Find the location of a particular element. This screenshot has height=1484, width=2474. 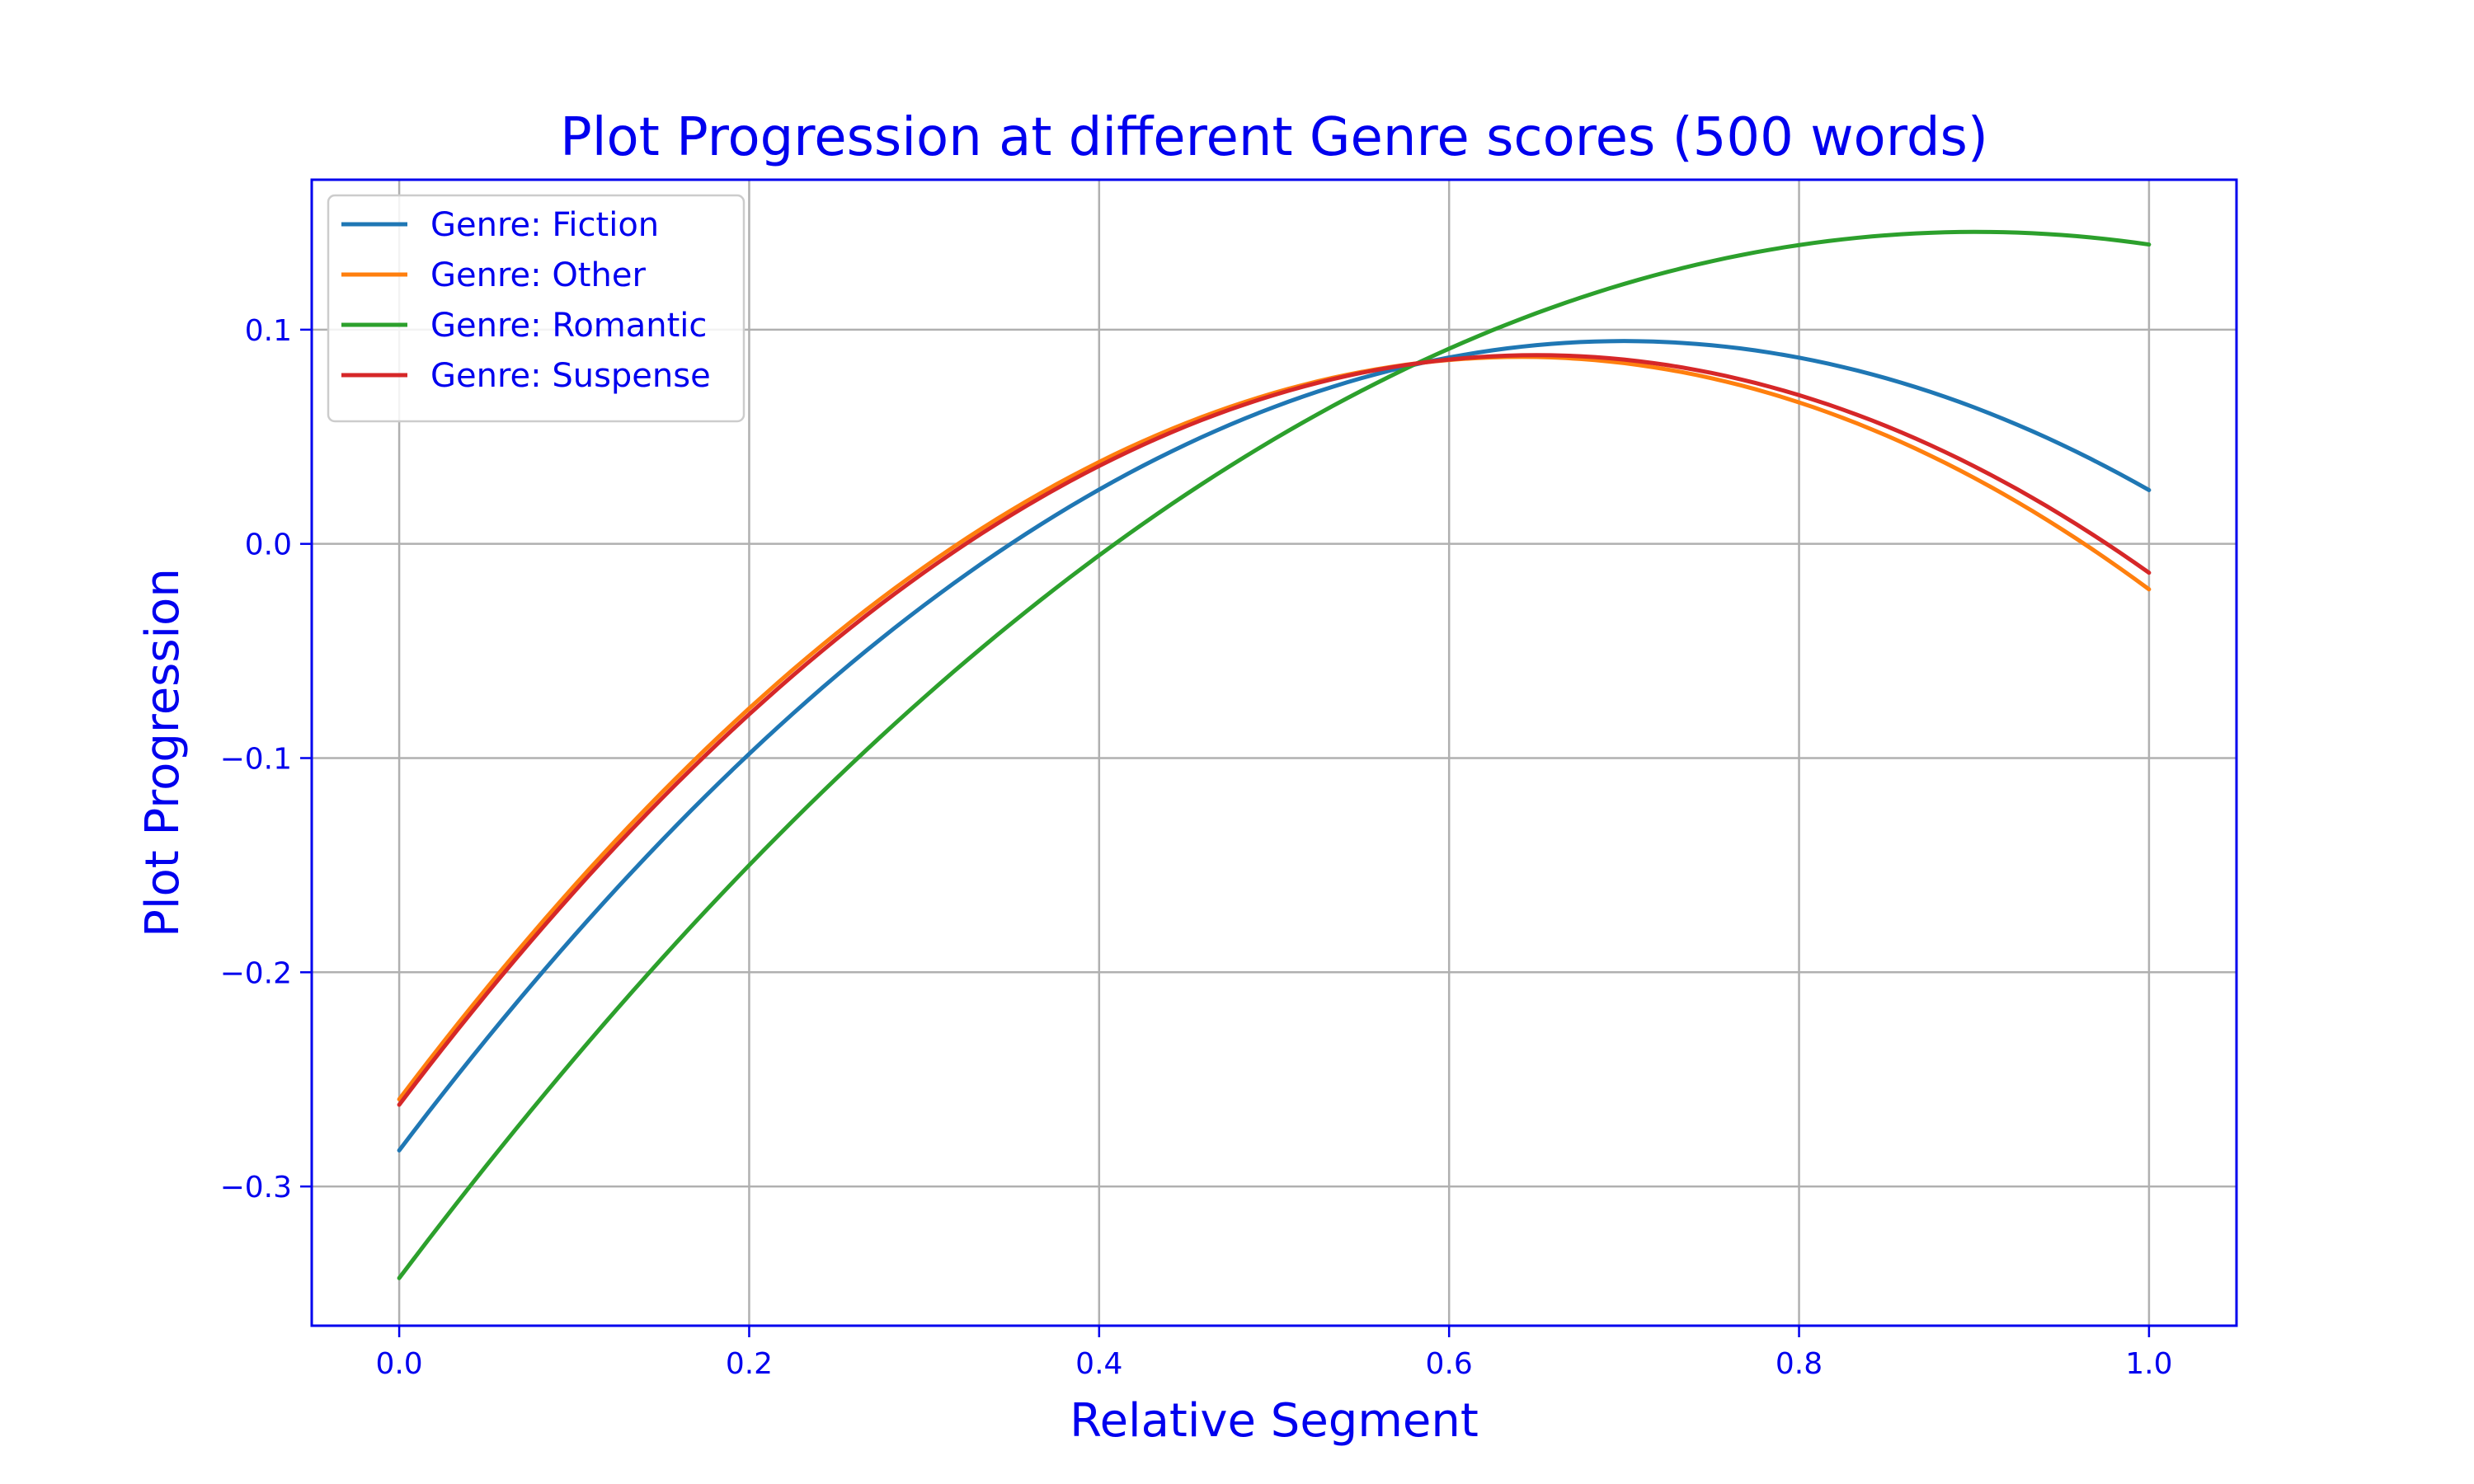

x-axis-ticks: 0.0 0.2 0.4 0.6 0.8 1.0 is located at coordinates (1274, 1353).